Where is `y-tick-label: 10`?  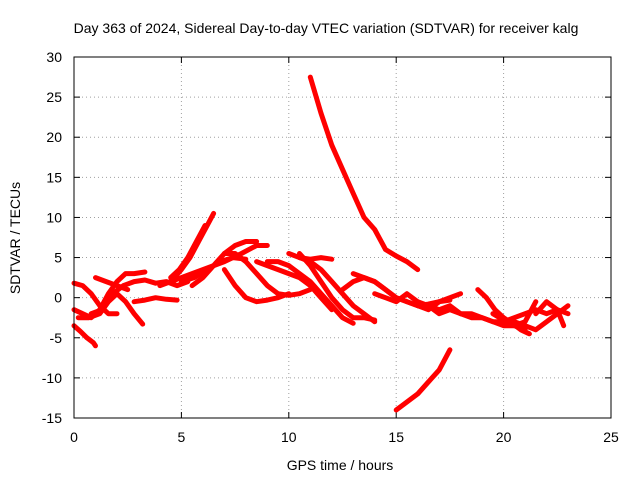
y-tick-label: 10 is located at coordinates (54, 217).